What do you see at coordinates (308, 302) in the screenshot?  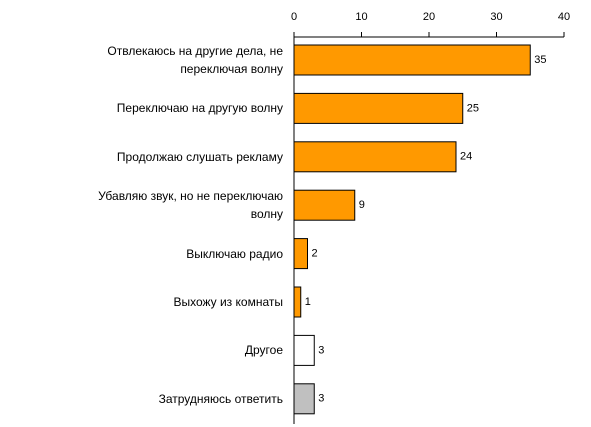 I see `value-label: 1` at bounding box center [308, 302].